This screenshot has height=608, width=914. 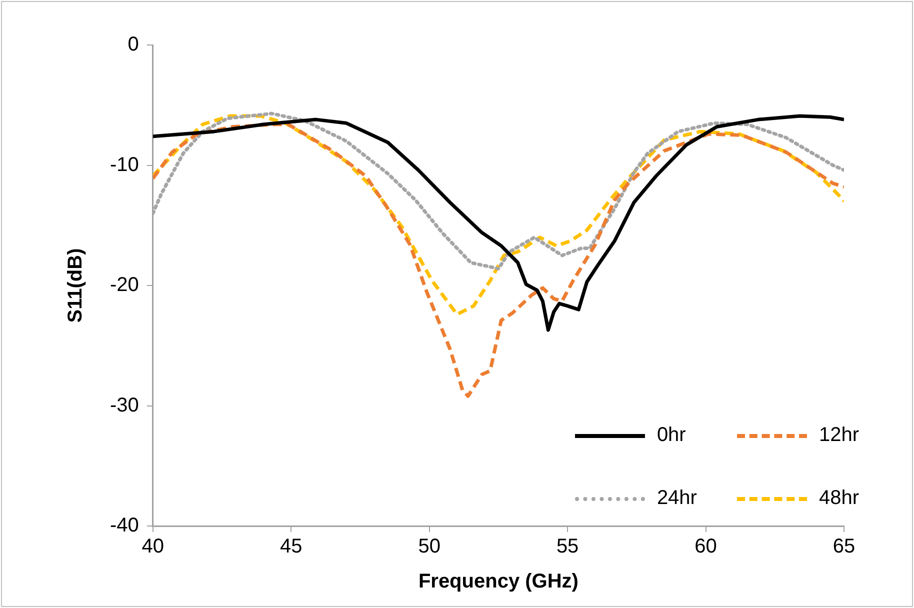 I want to click on x-tick-label: 50, so click(x=429, y=547).